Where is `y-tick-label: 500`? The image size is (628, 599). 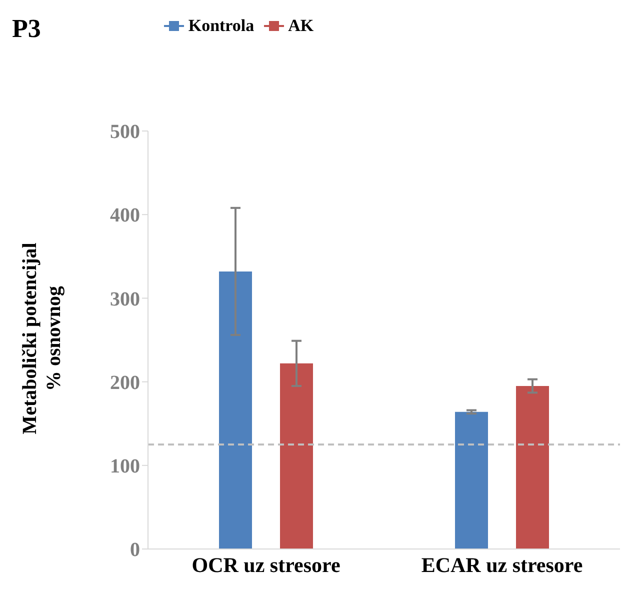 y-tick-label: 500 is located at coordinates (125, 132).